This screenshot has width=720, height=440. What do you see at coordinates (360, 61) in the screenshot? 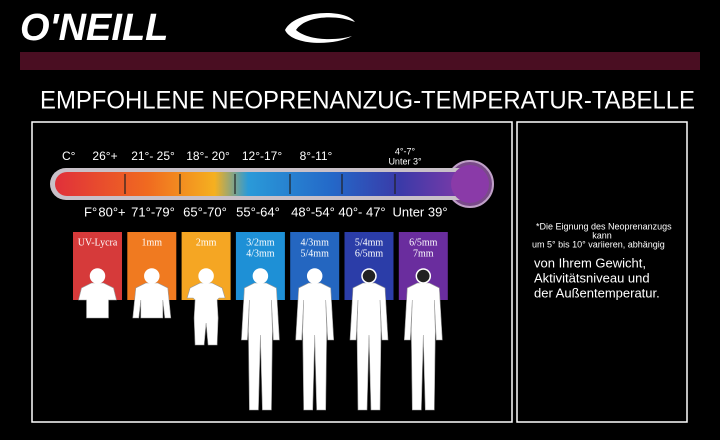
I see `header-bar` at bounding box center [360, 61].